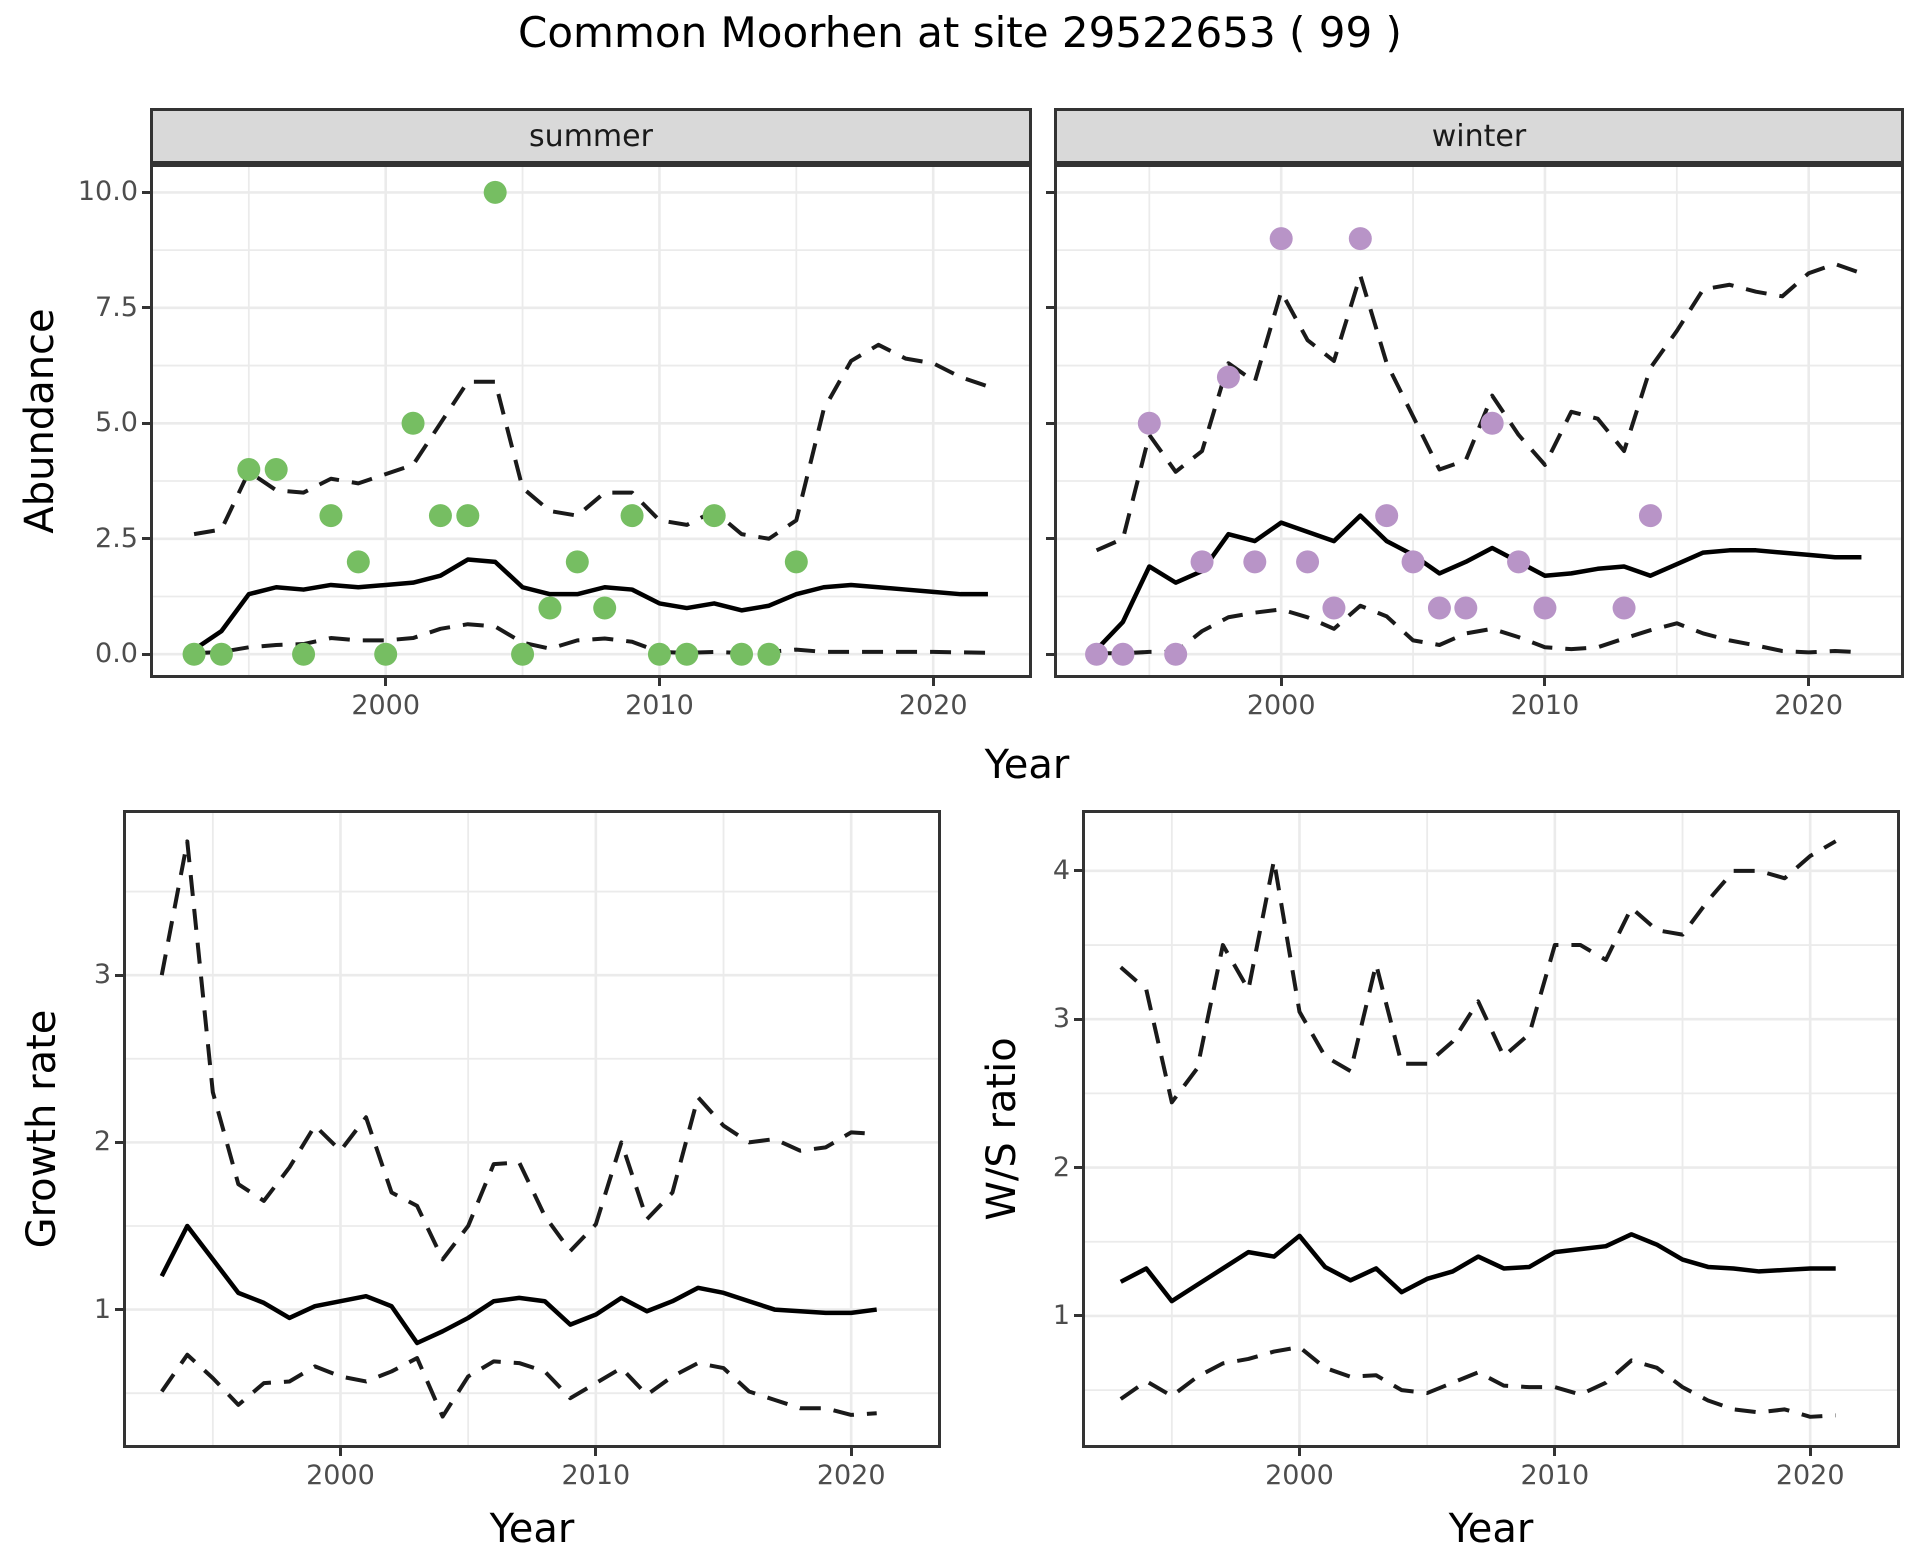 The width and height of the screenshot is (1920, 1560). I want to click on facet-strip-summer: summer, so click(591, 136).